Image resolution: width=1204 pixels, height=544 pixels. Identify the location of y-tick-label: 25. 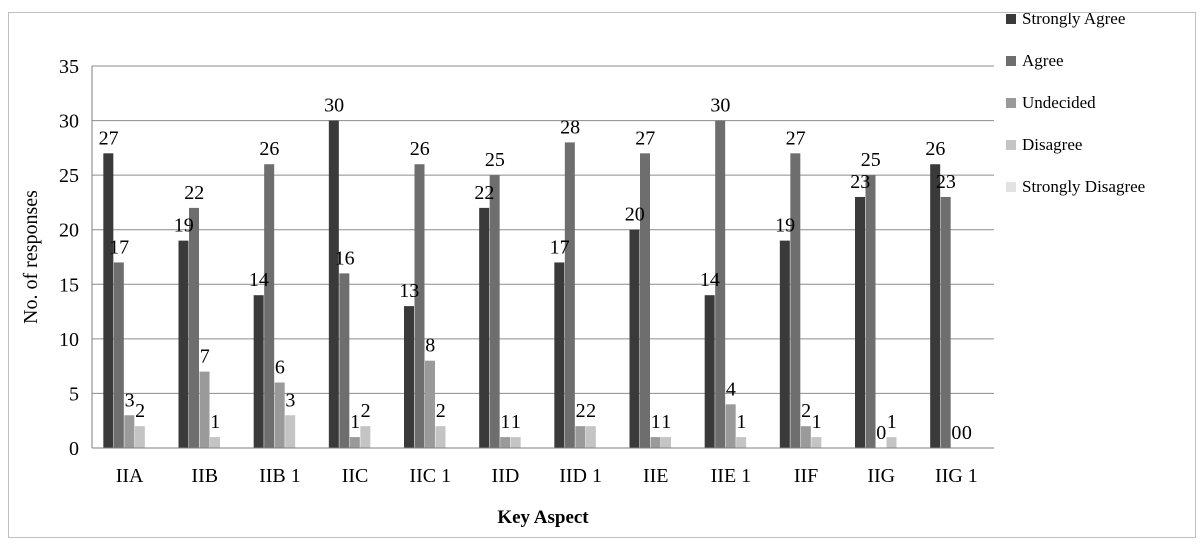
(69, 176).